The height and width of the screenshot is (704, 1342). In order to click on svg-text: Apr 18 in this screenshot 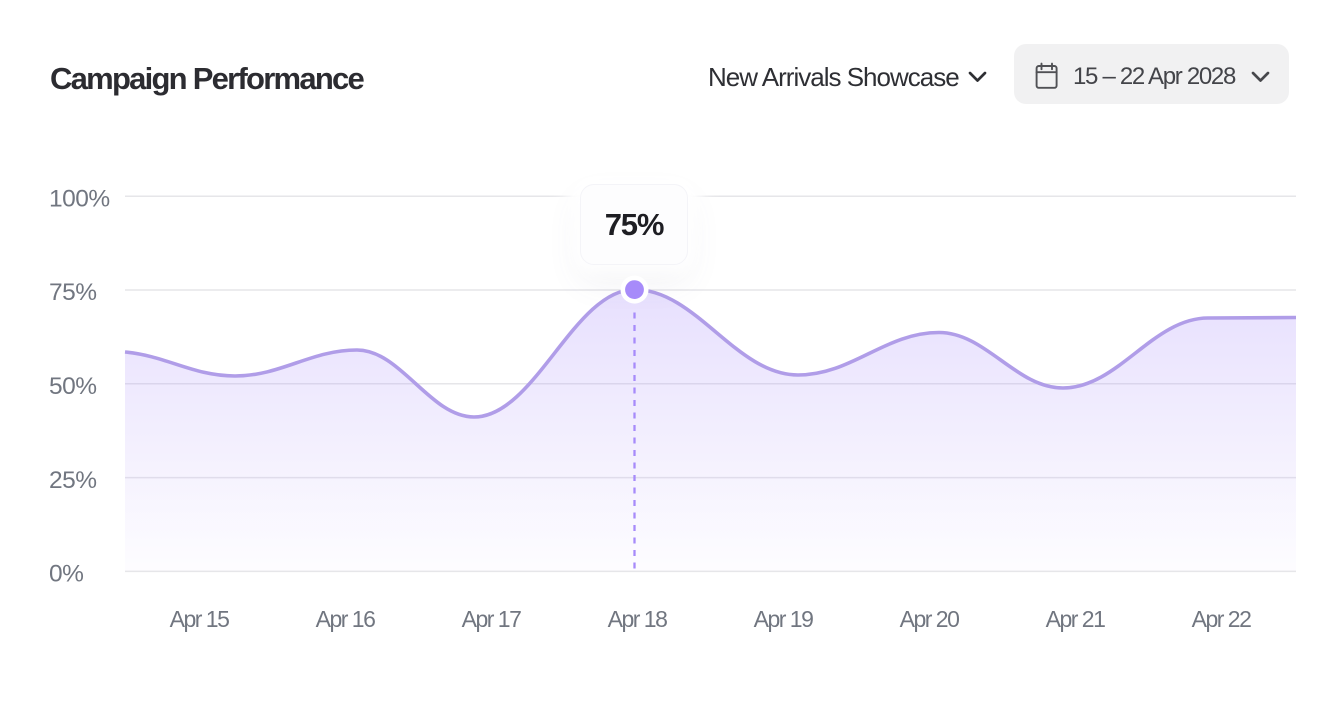, I will do `click(637, 619)`.